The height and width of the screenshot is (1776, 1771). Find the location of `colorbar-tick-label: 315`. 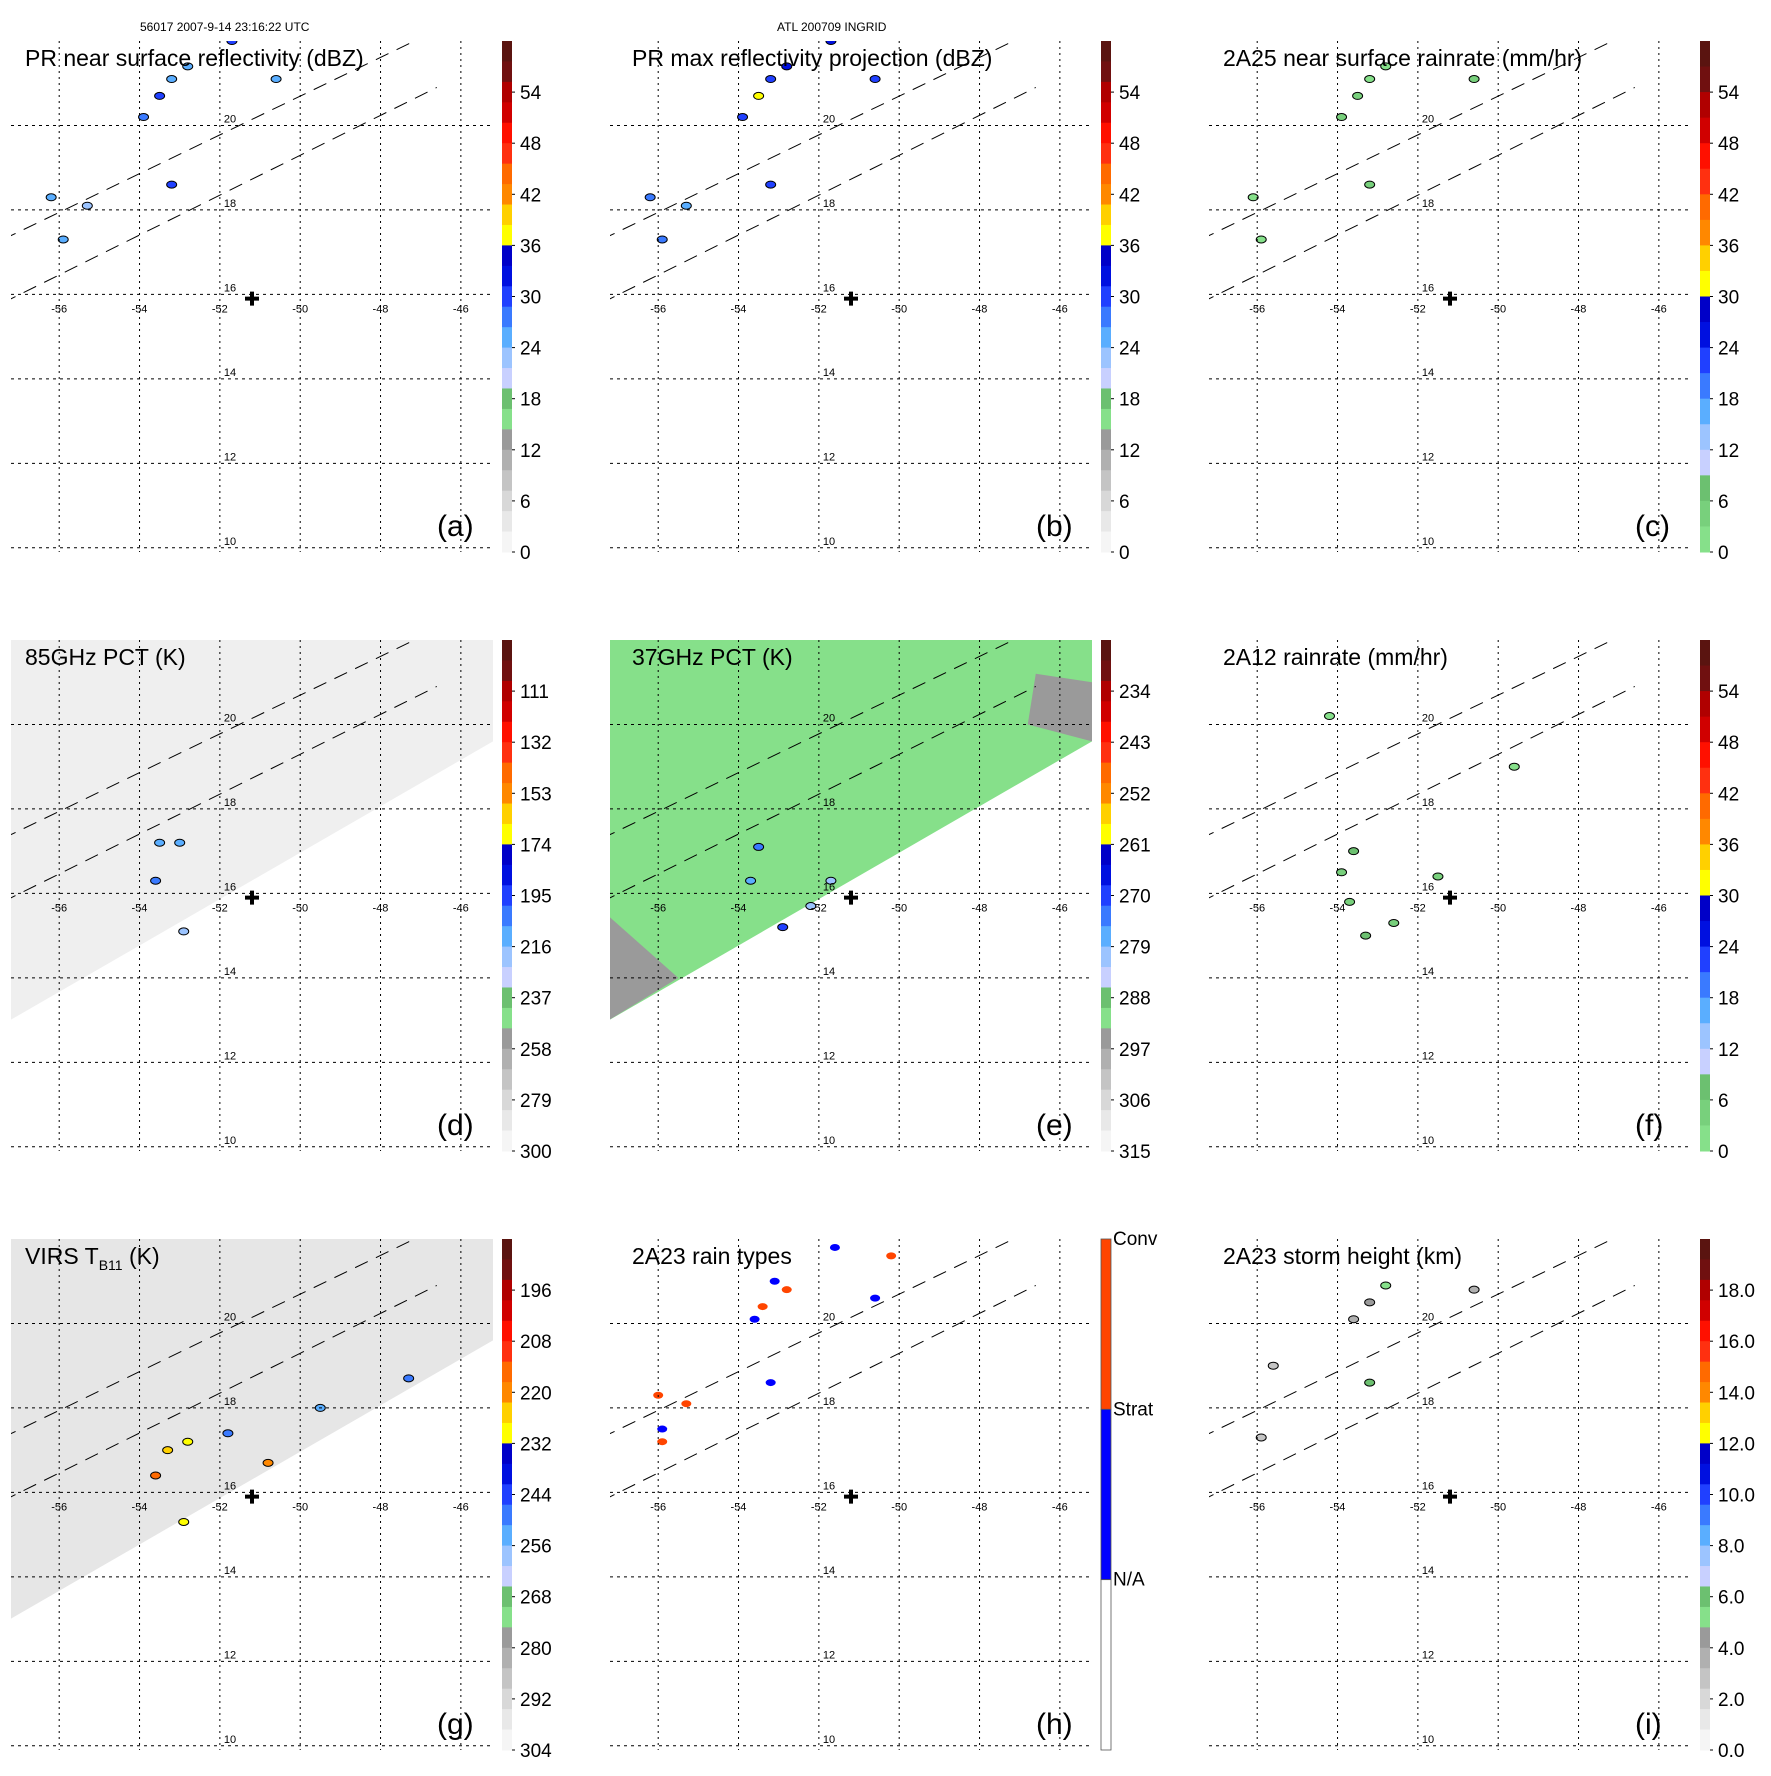

colorbar-tick-label: 315 is located at coordinates (1135, 1152).